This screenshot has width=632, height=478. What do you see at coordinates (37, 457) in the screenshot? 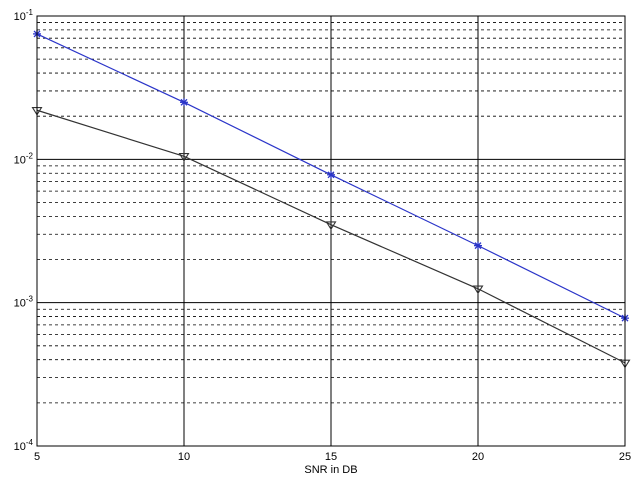
I see `x-tick-label: 5` at bounding box center [37, 457].